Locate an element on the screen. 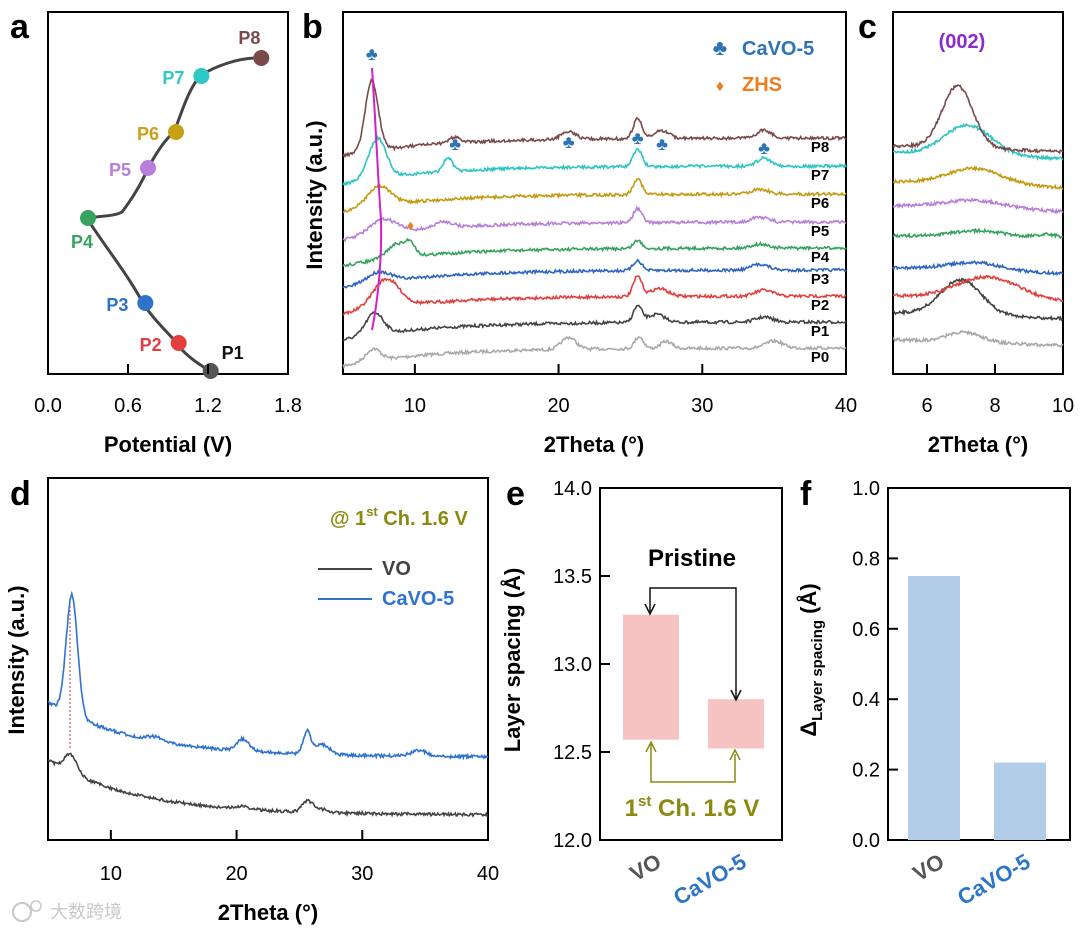 The width and height of the screenshot is (1080, 932). panel-f-ytick-label: 0.8 is located at coordinates (866, 559).